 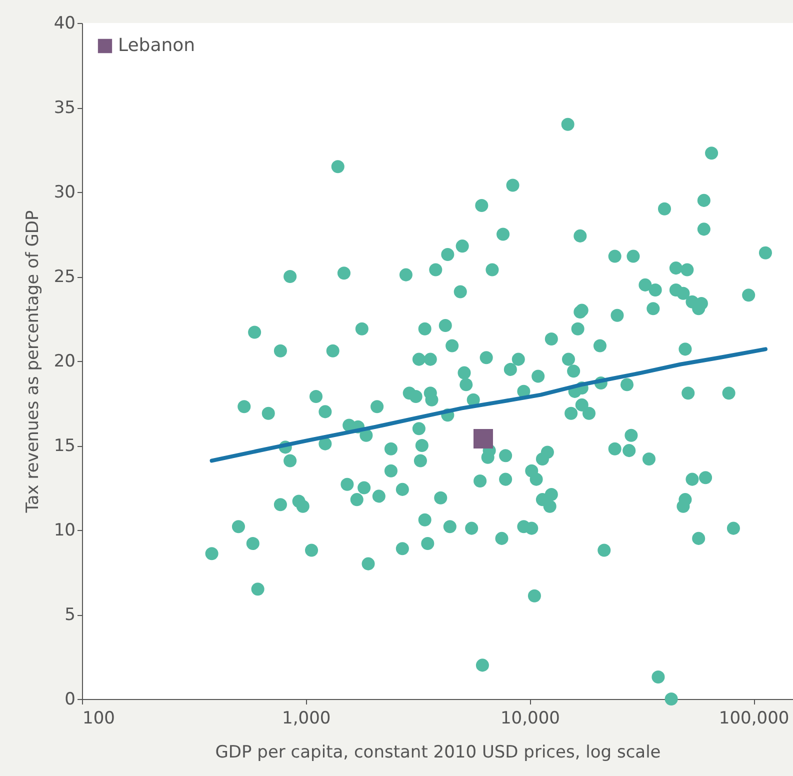 What do you see at coordinates (70, 700) in the screenshot?
I see `y-tick-label: 0` at bounding box center [70, 700].